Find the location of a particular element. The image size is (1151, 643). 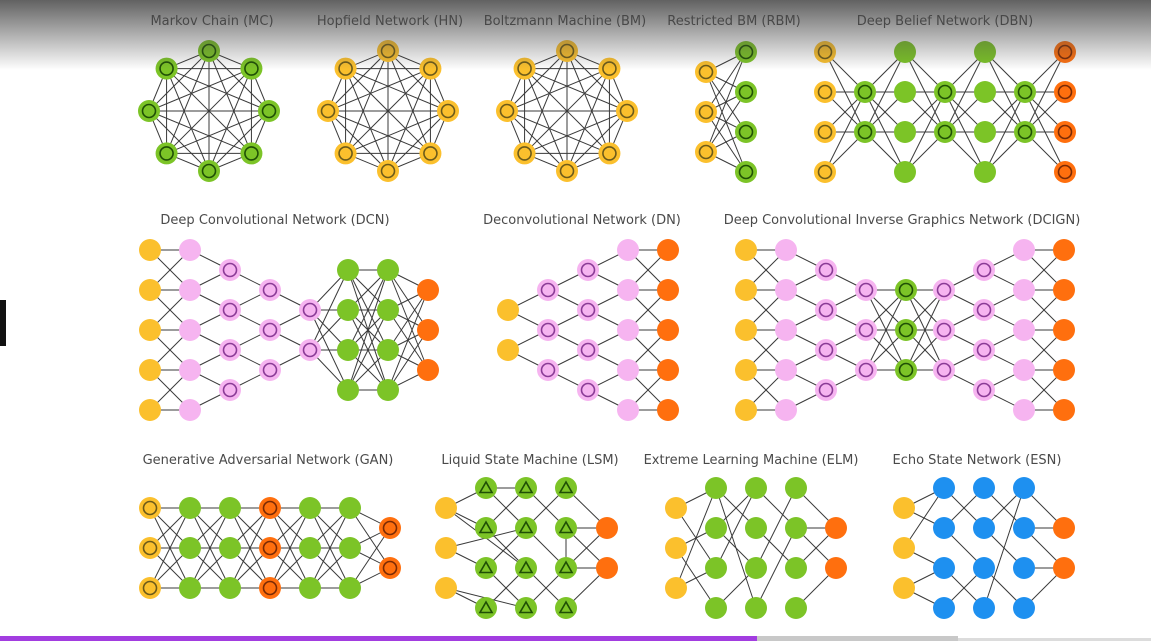

node-dcign-hiddenR is located at coordinates (906, 330).